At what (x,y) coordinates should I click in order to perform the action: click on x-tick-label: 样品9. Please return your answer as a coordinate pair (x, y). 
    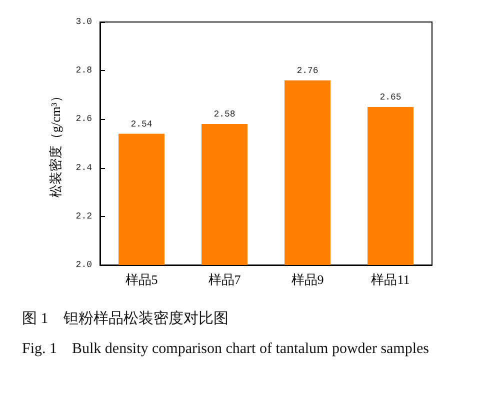
    Looking at the image, I should click on (307, 279).